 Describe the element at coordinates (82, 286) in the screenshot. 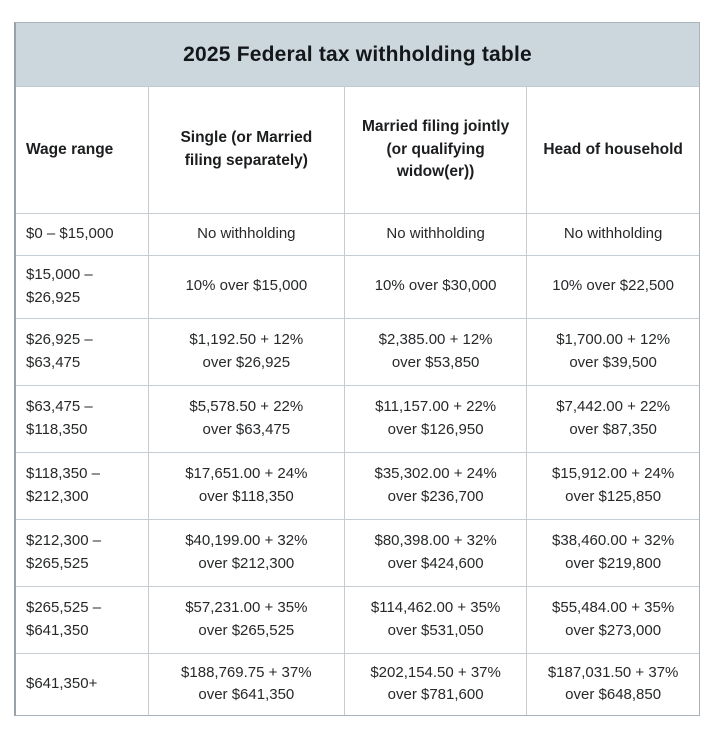

I see `cell-wage-range: $15,000 – $26,925` at that location.